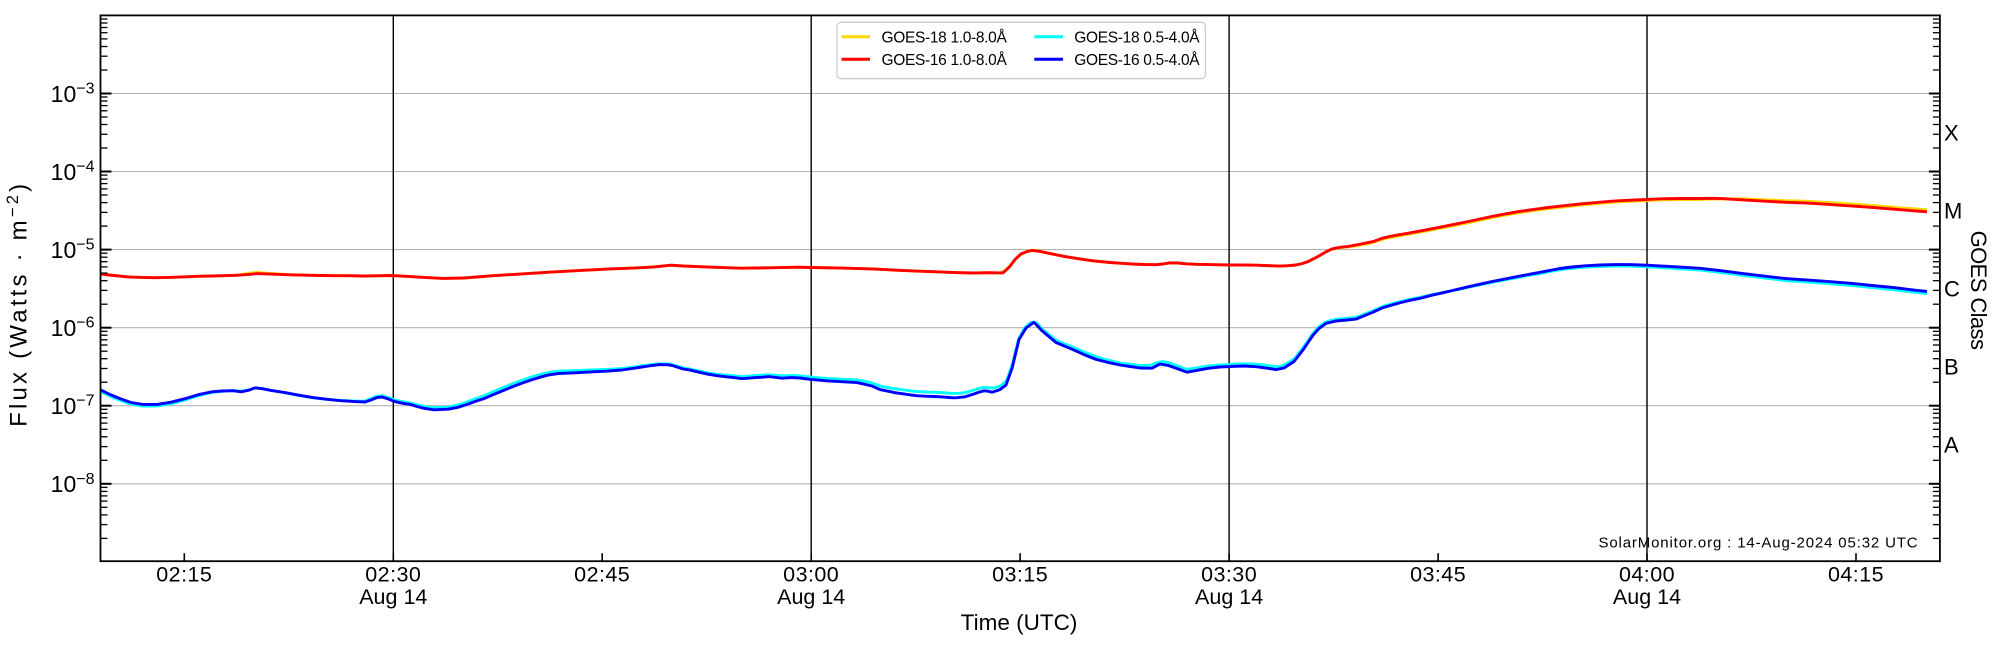 The width and height of the screenshot is (2000, 650). What do you see at coordinates (1951, 445) in the screenshot?
I see `svg-text: A` at bounding box center [1951, 445].